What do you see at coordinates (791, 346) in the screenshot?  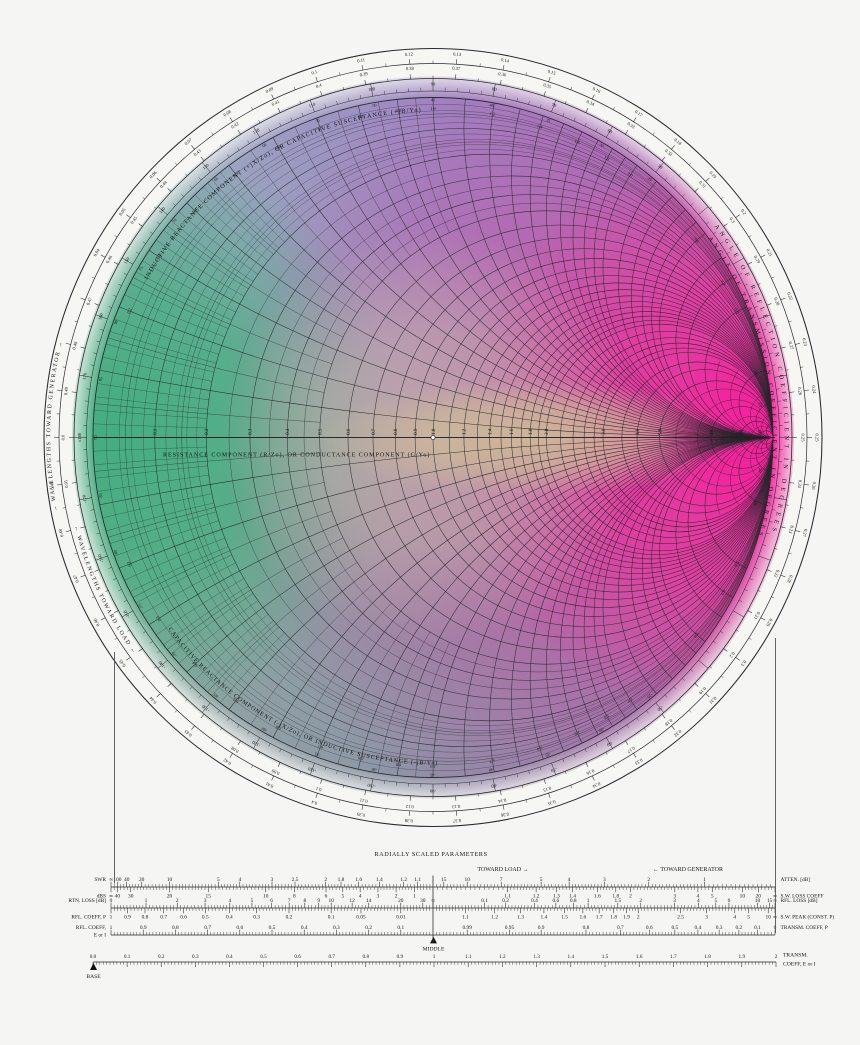 I see `svg-text: 0.27` at bounding box center [791, 346].